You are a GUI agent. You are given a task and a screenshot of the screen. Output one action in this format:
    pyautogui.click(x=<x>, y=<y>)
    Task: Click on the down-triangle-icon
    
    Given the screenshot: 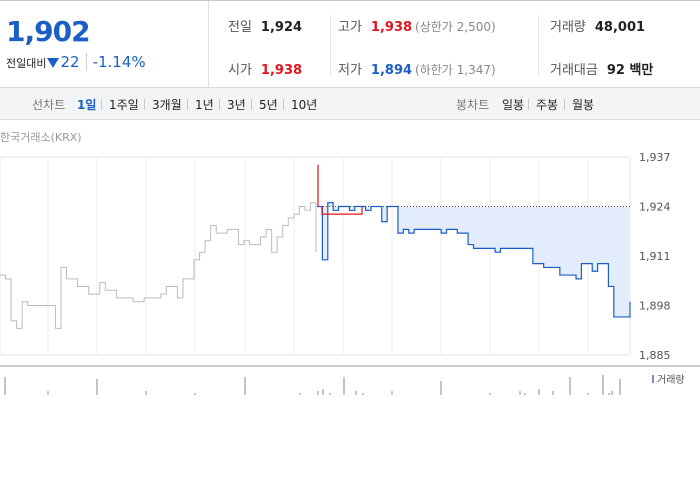 What is the action you would take?
    pyautogui.click(x=53, y=63)
    